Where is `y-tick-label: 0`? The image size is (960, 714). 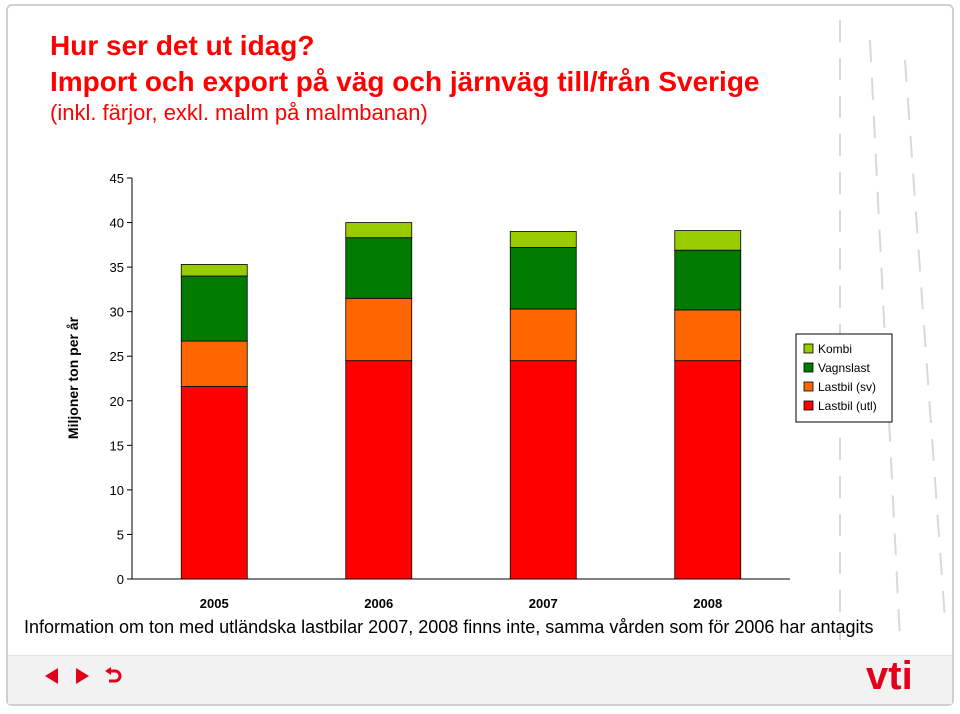
y-tick-label: 0 is located at coordinates (120, 579).